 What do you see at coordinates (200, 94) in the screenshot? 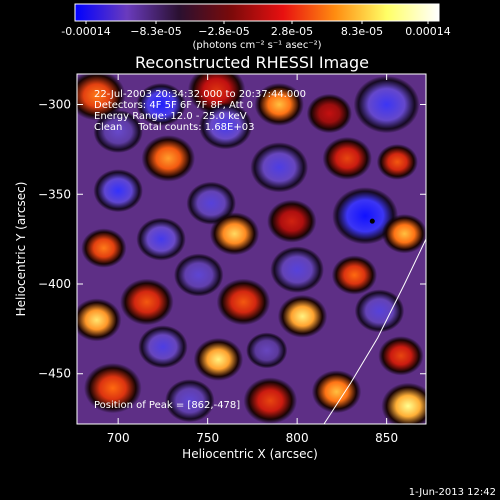
I see `annotation-time-range: 22-Jul-2003 20:34:32.000 to 20:37:44.000` at bounding box center [200, 94].